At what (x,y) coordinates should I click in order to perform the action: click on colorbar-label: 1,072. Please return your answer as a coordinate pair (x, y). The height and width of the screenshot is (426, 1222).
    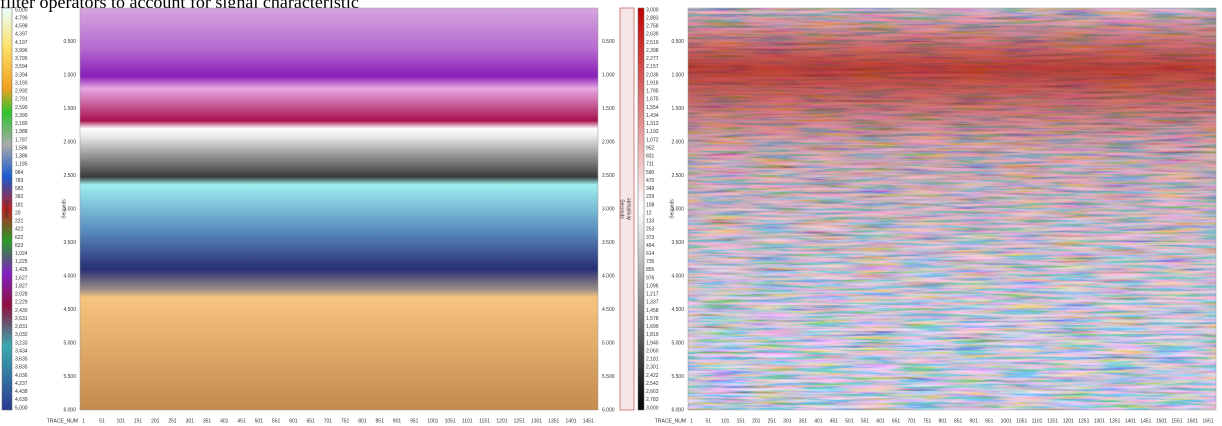
    Looking at the image, I should click on (652, 140).